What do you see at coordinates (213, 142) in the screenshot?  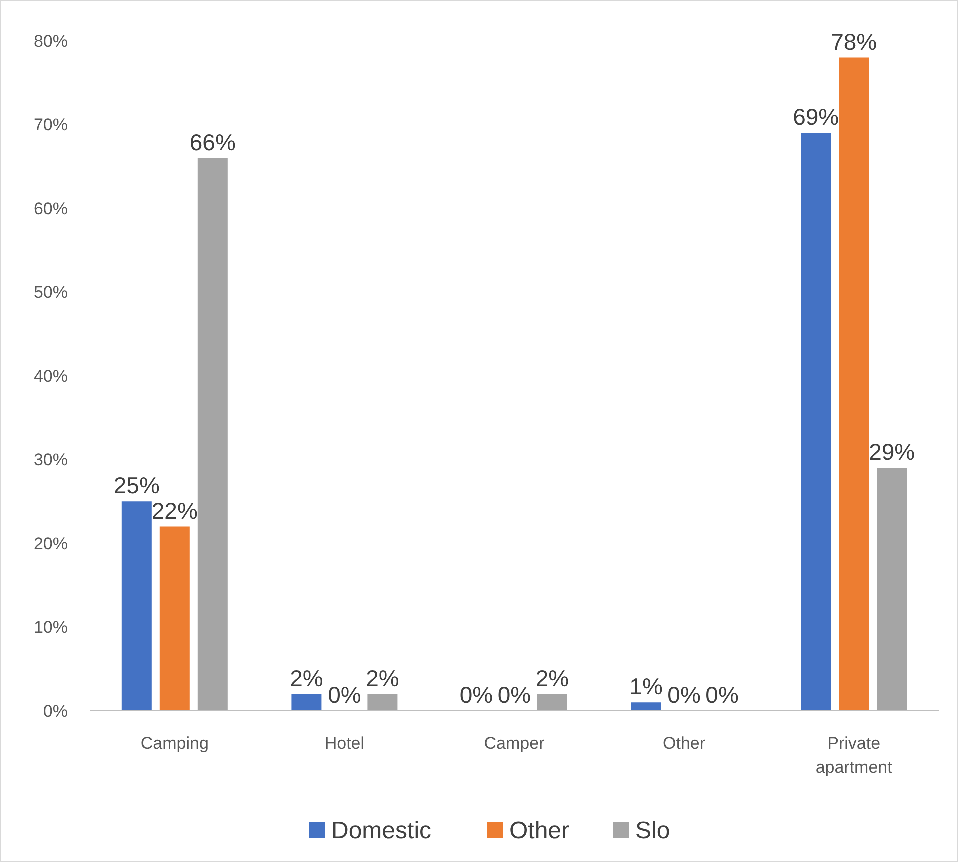 I see `data-label: 66%` at bounding box center [213, 142].